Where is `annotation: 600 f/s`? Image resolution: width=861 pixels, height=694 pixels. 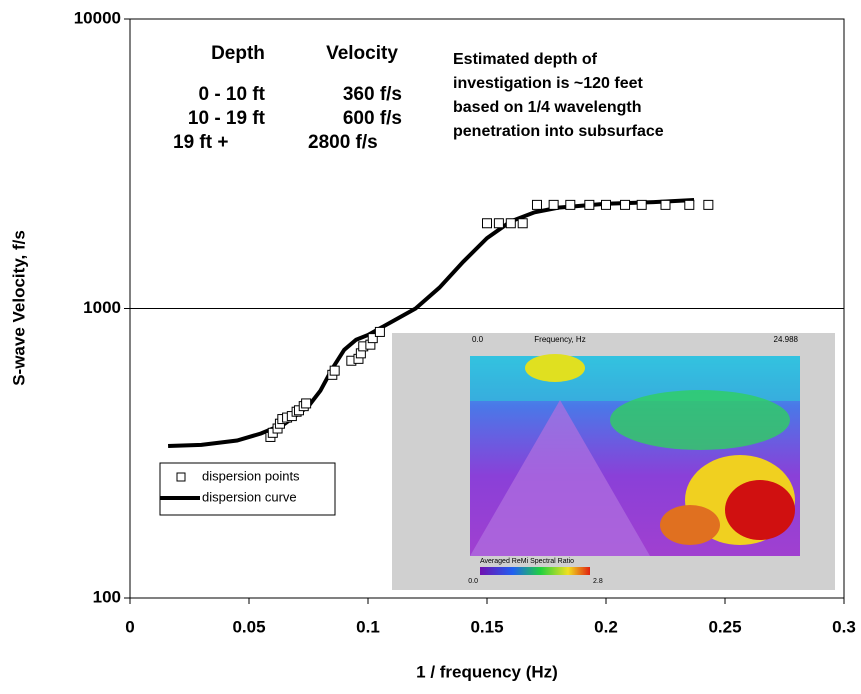
annotation: 600 f/s is located at coordinates (372, 118).